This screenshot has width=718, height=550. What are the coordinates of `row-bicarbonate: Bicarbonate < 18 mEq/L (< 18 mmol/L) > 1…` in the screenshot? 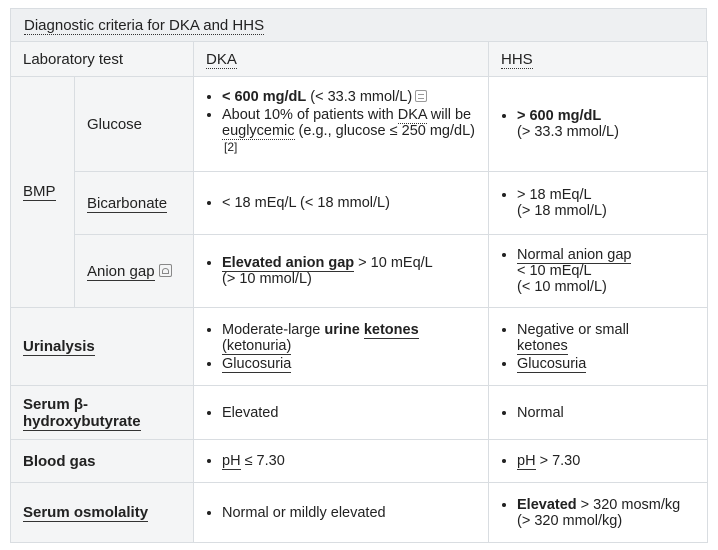 It's located at (359, 203).